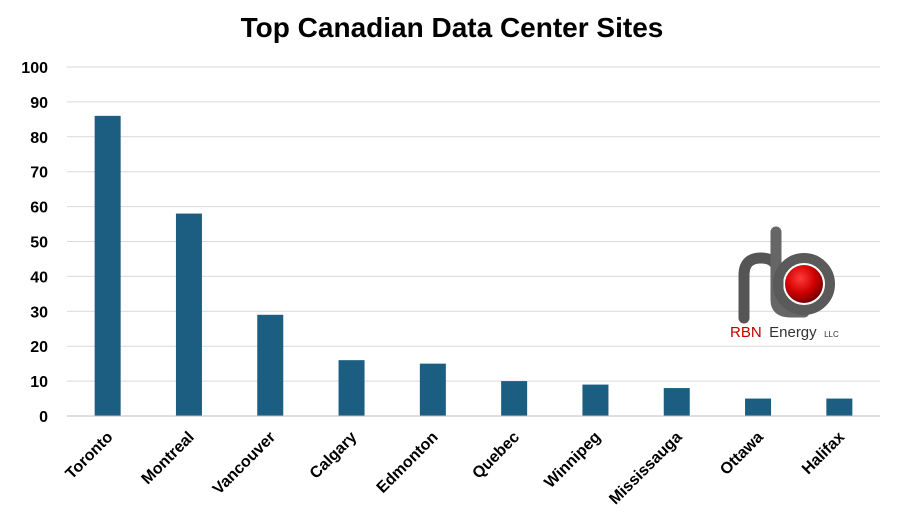 This screenshot has width=900, height=530. I want to click on bar-toronto, so click(107, 266).